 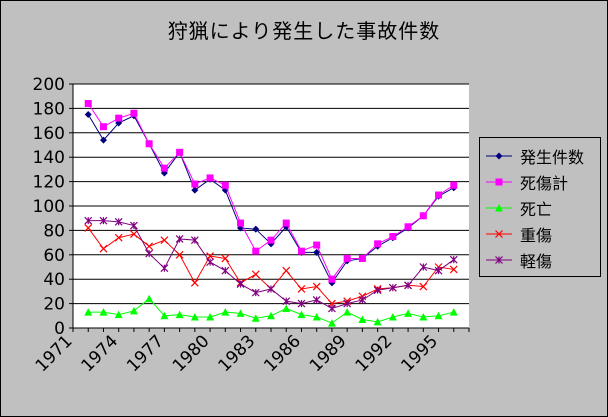 I want to click on legend-item: 死亡, so click(x=542, y=208).